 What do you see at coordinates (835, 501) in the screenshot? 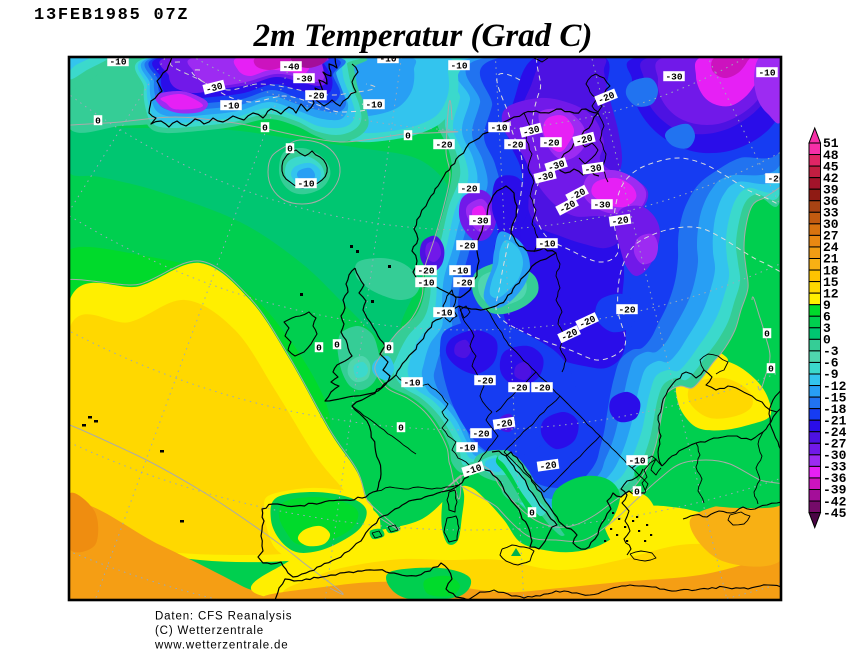
I see `svg-text: -42` at bounding box center [835, 501].